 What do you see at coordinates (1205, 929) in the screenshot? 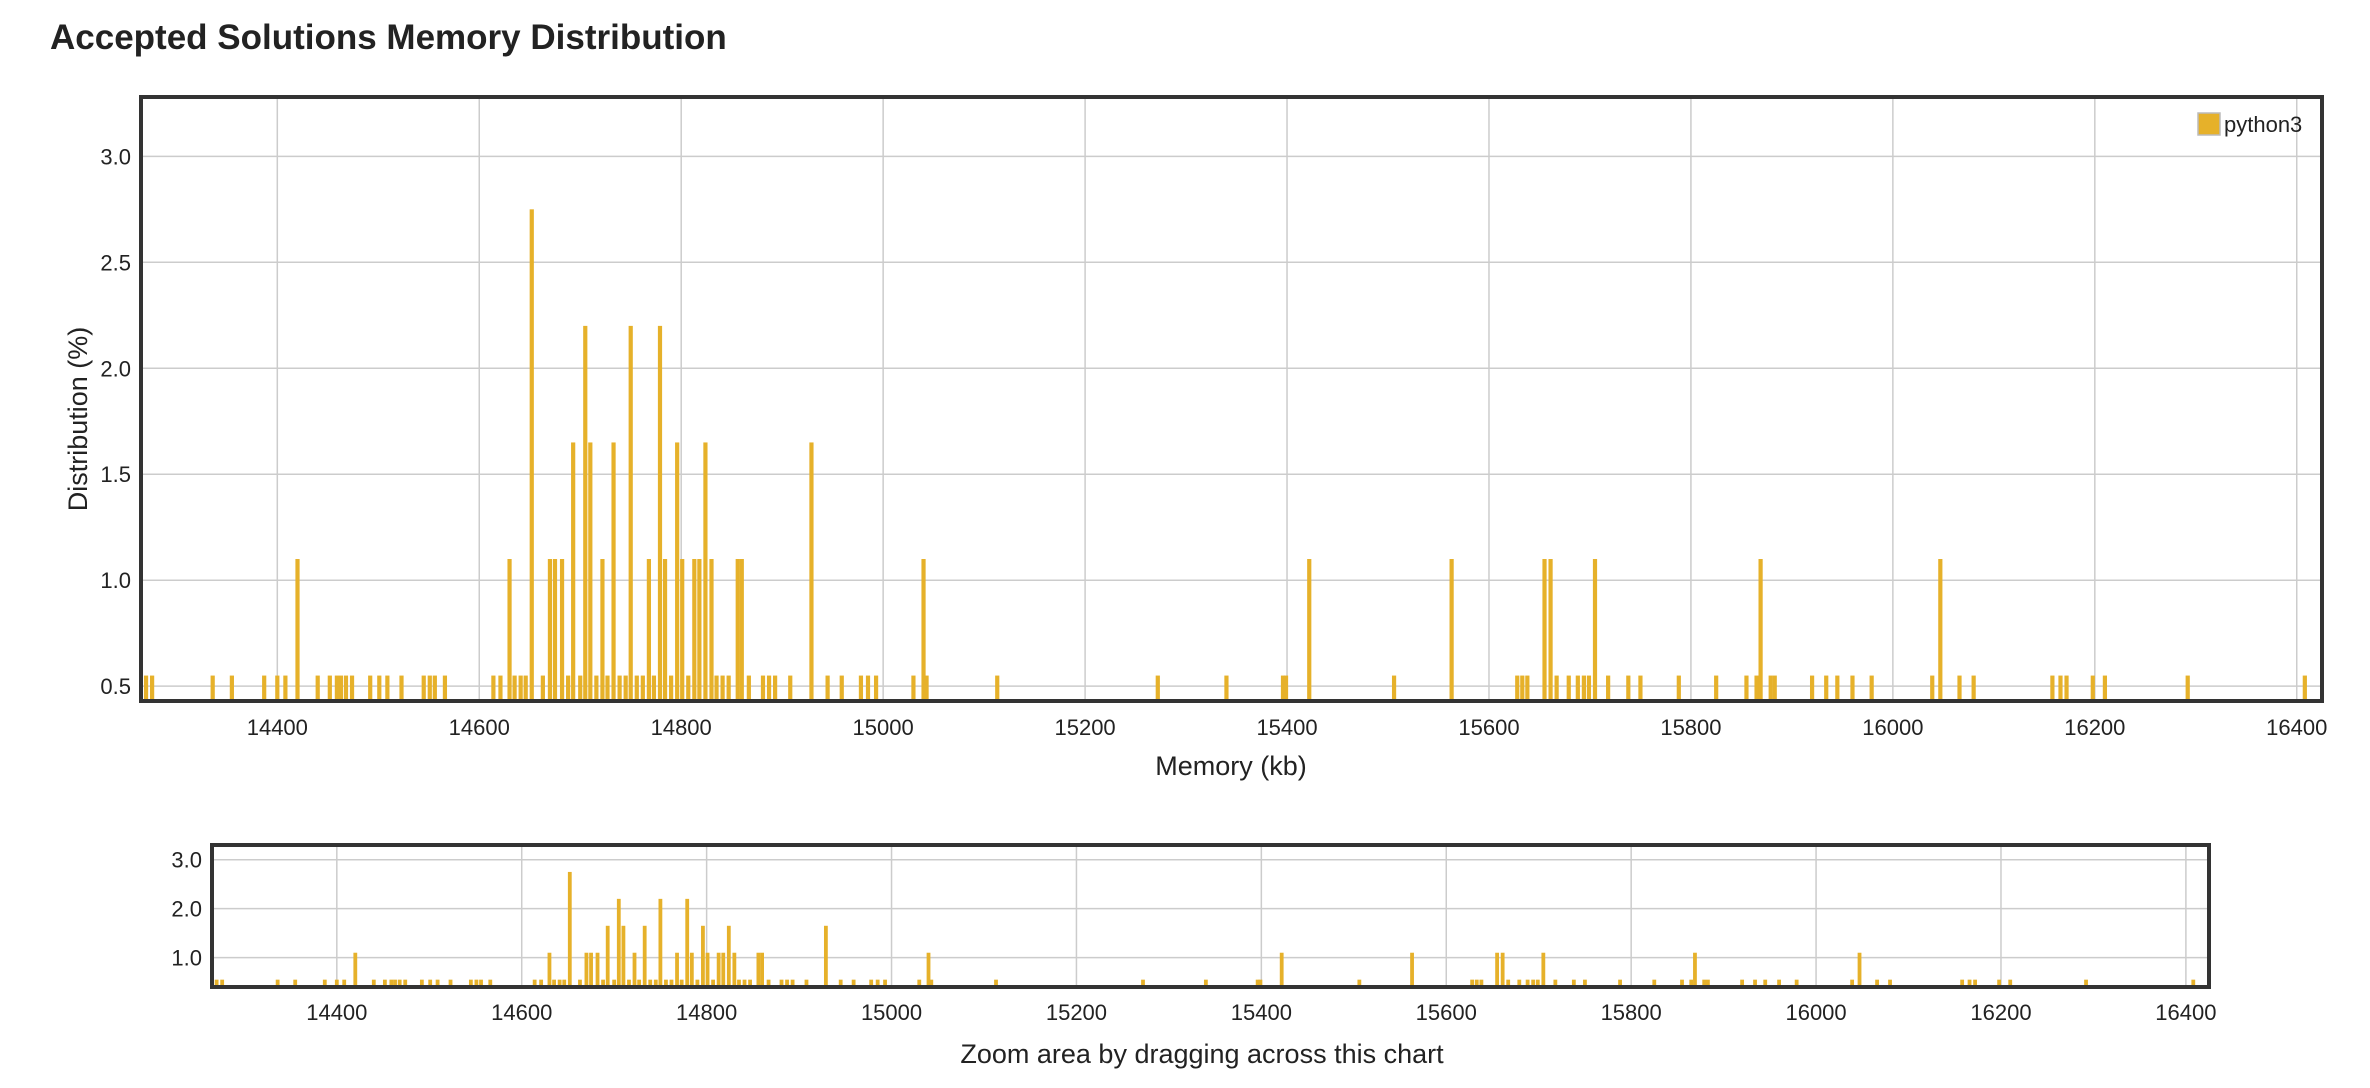
I see `overview-bars` at bounding box center [1205, 929].